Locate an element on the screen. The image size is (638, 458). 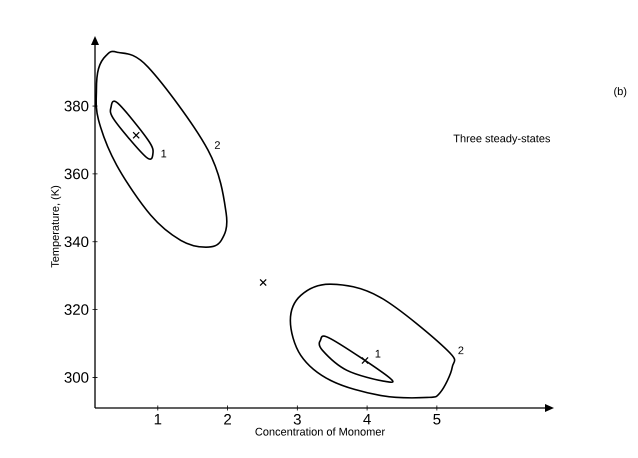
y-tick-label: 360 is located at coordinates (76, 174).